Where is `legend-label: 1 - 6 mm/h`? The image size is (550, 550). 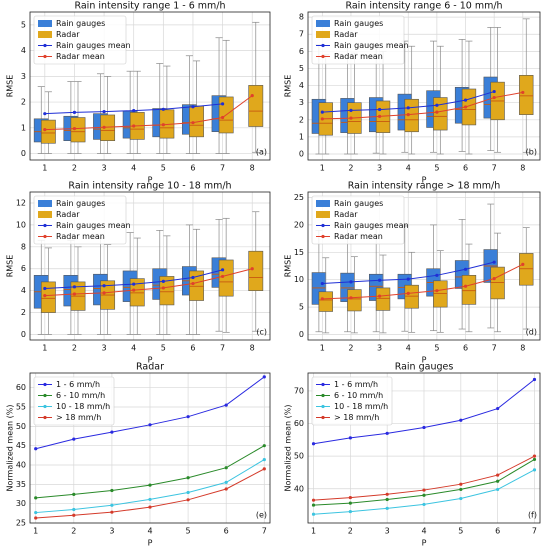 legend-label: 1 - 6 mm/h is located at coordinates (356, 384).